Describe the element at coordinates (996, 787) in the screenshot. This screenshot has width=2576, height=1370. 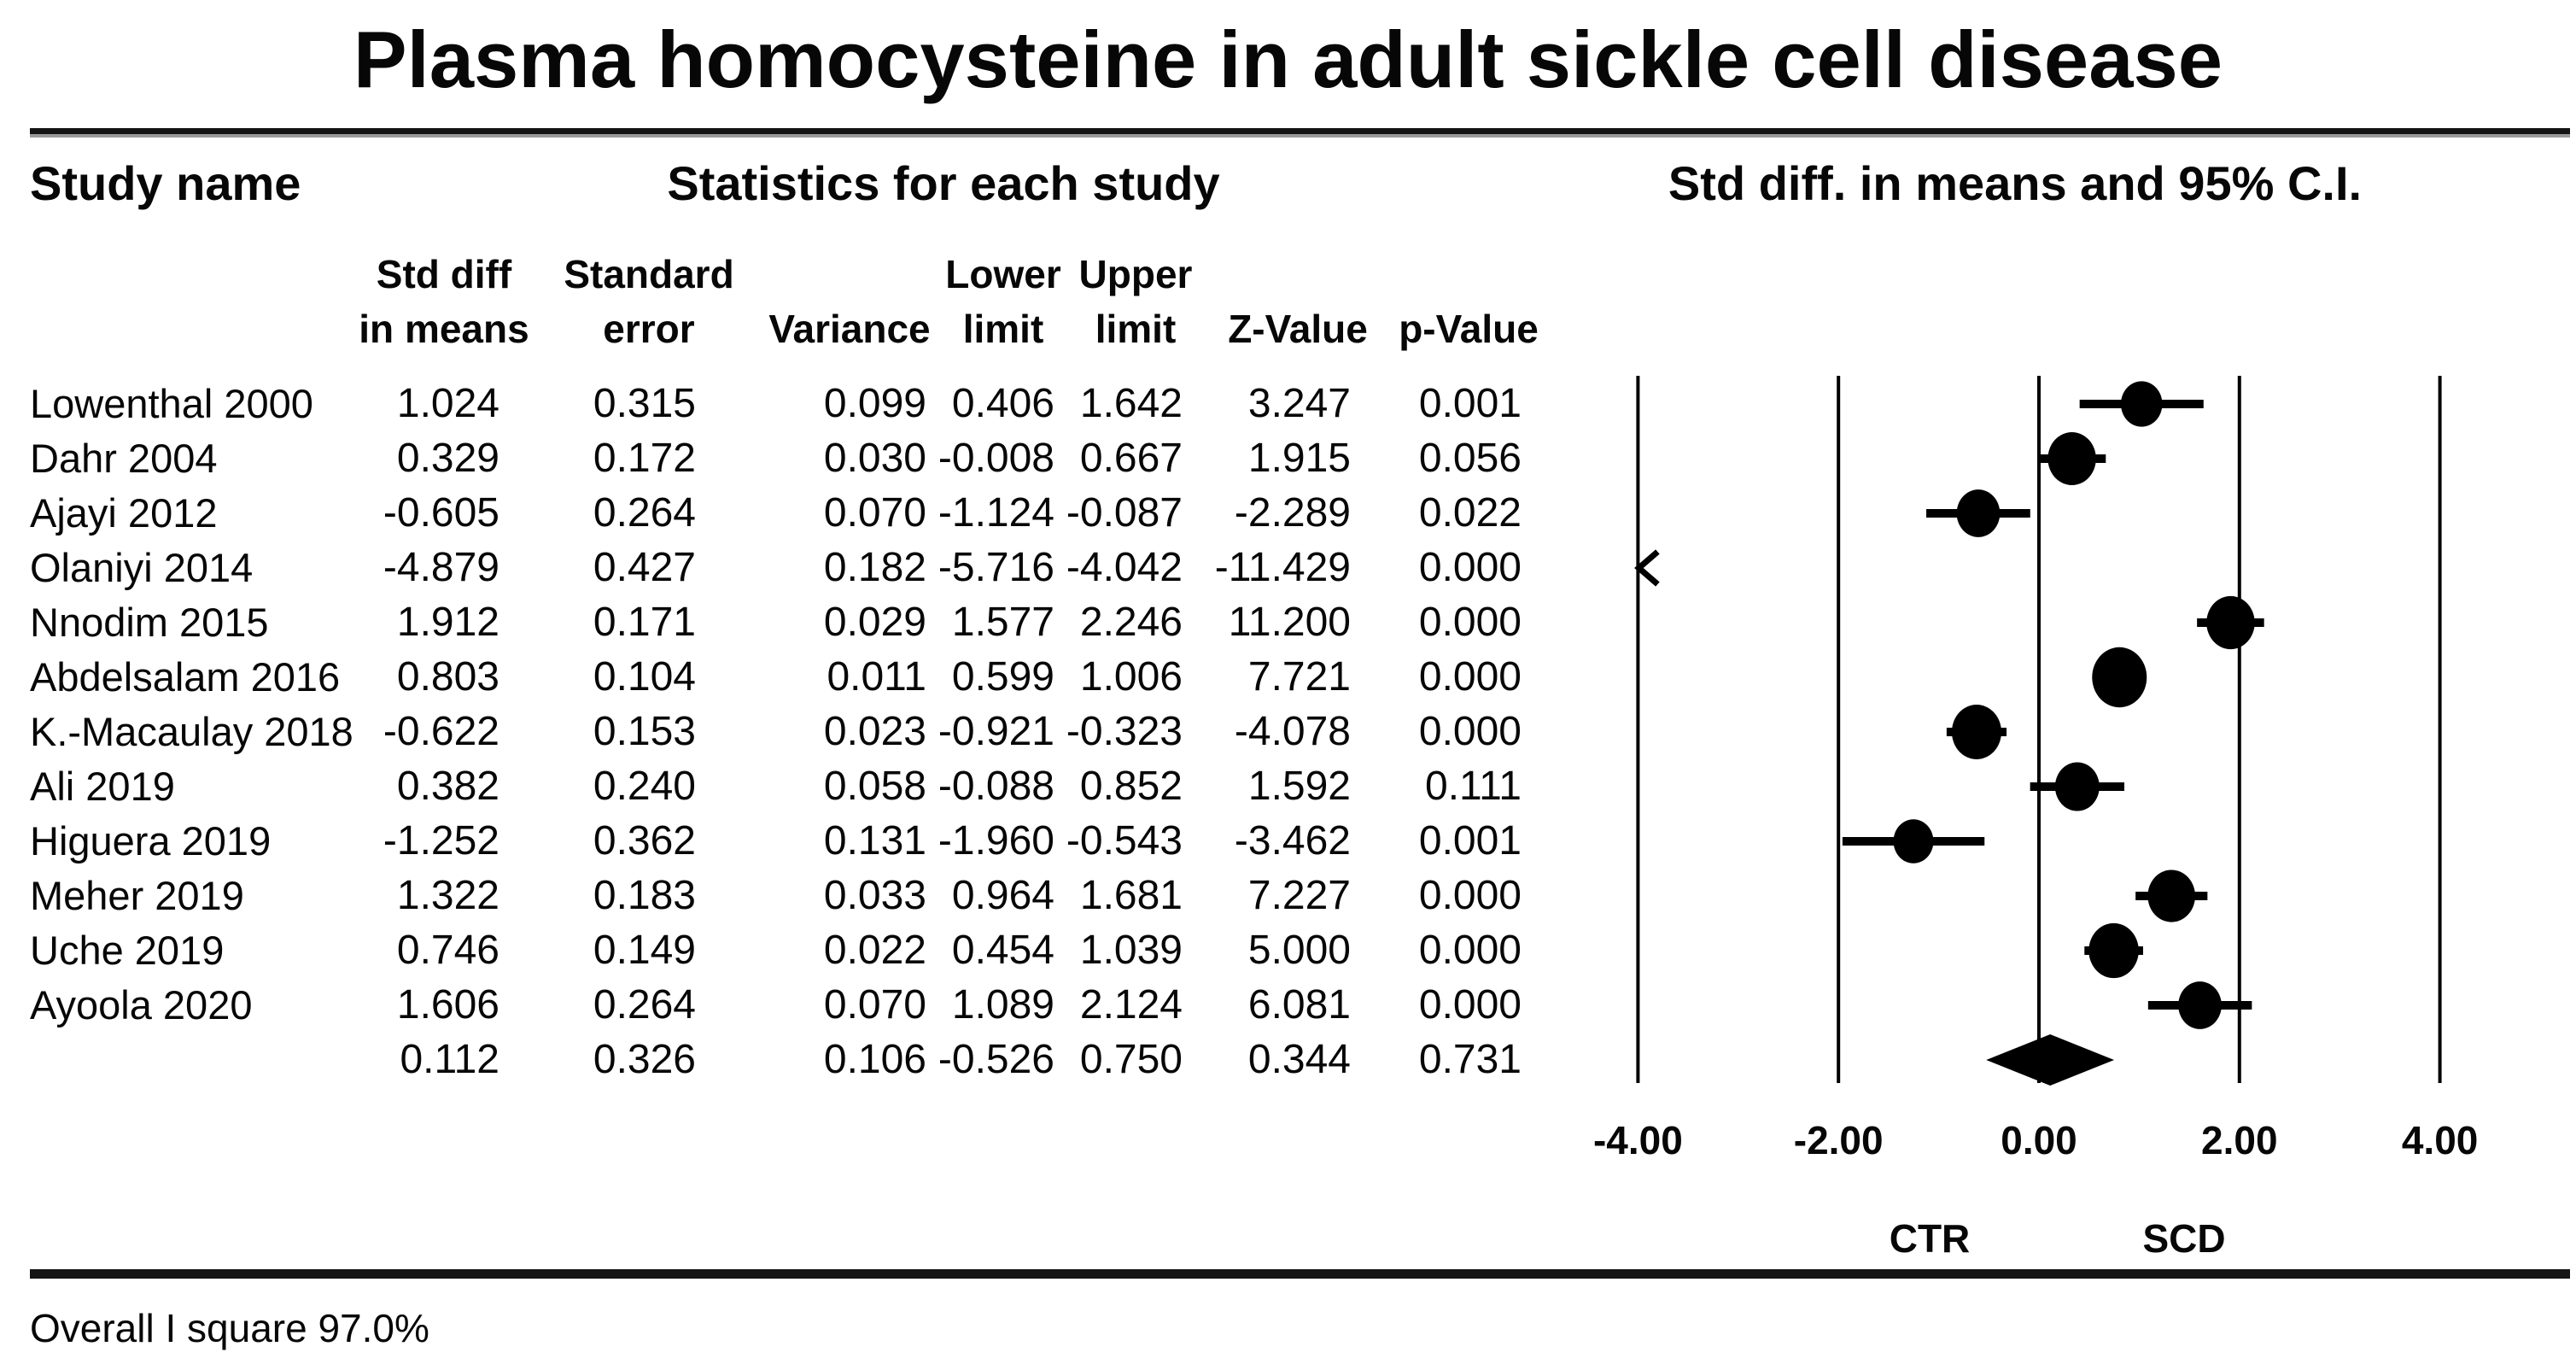
I see `stat-lower: -0.088` at that location.